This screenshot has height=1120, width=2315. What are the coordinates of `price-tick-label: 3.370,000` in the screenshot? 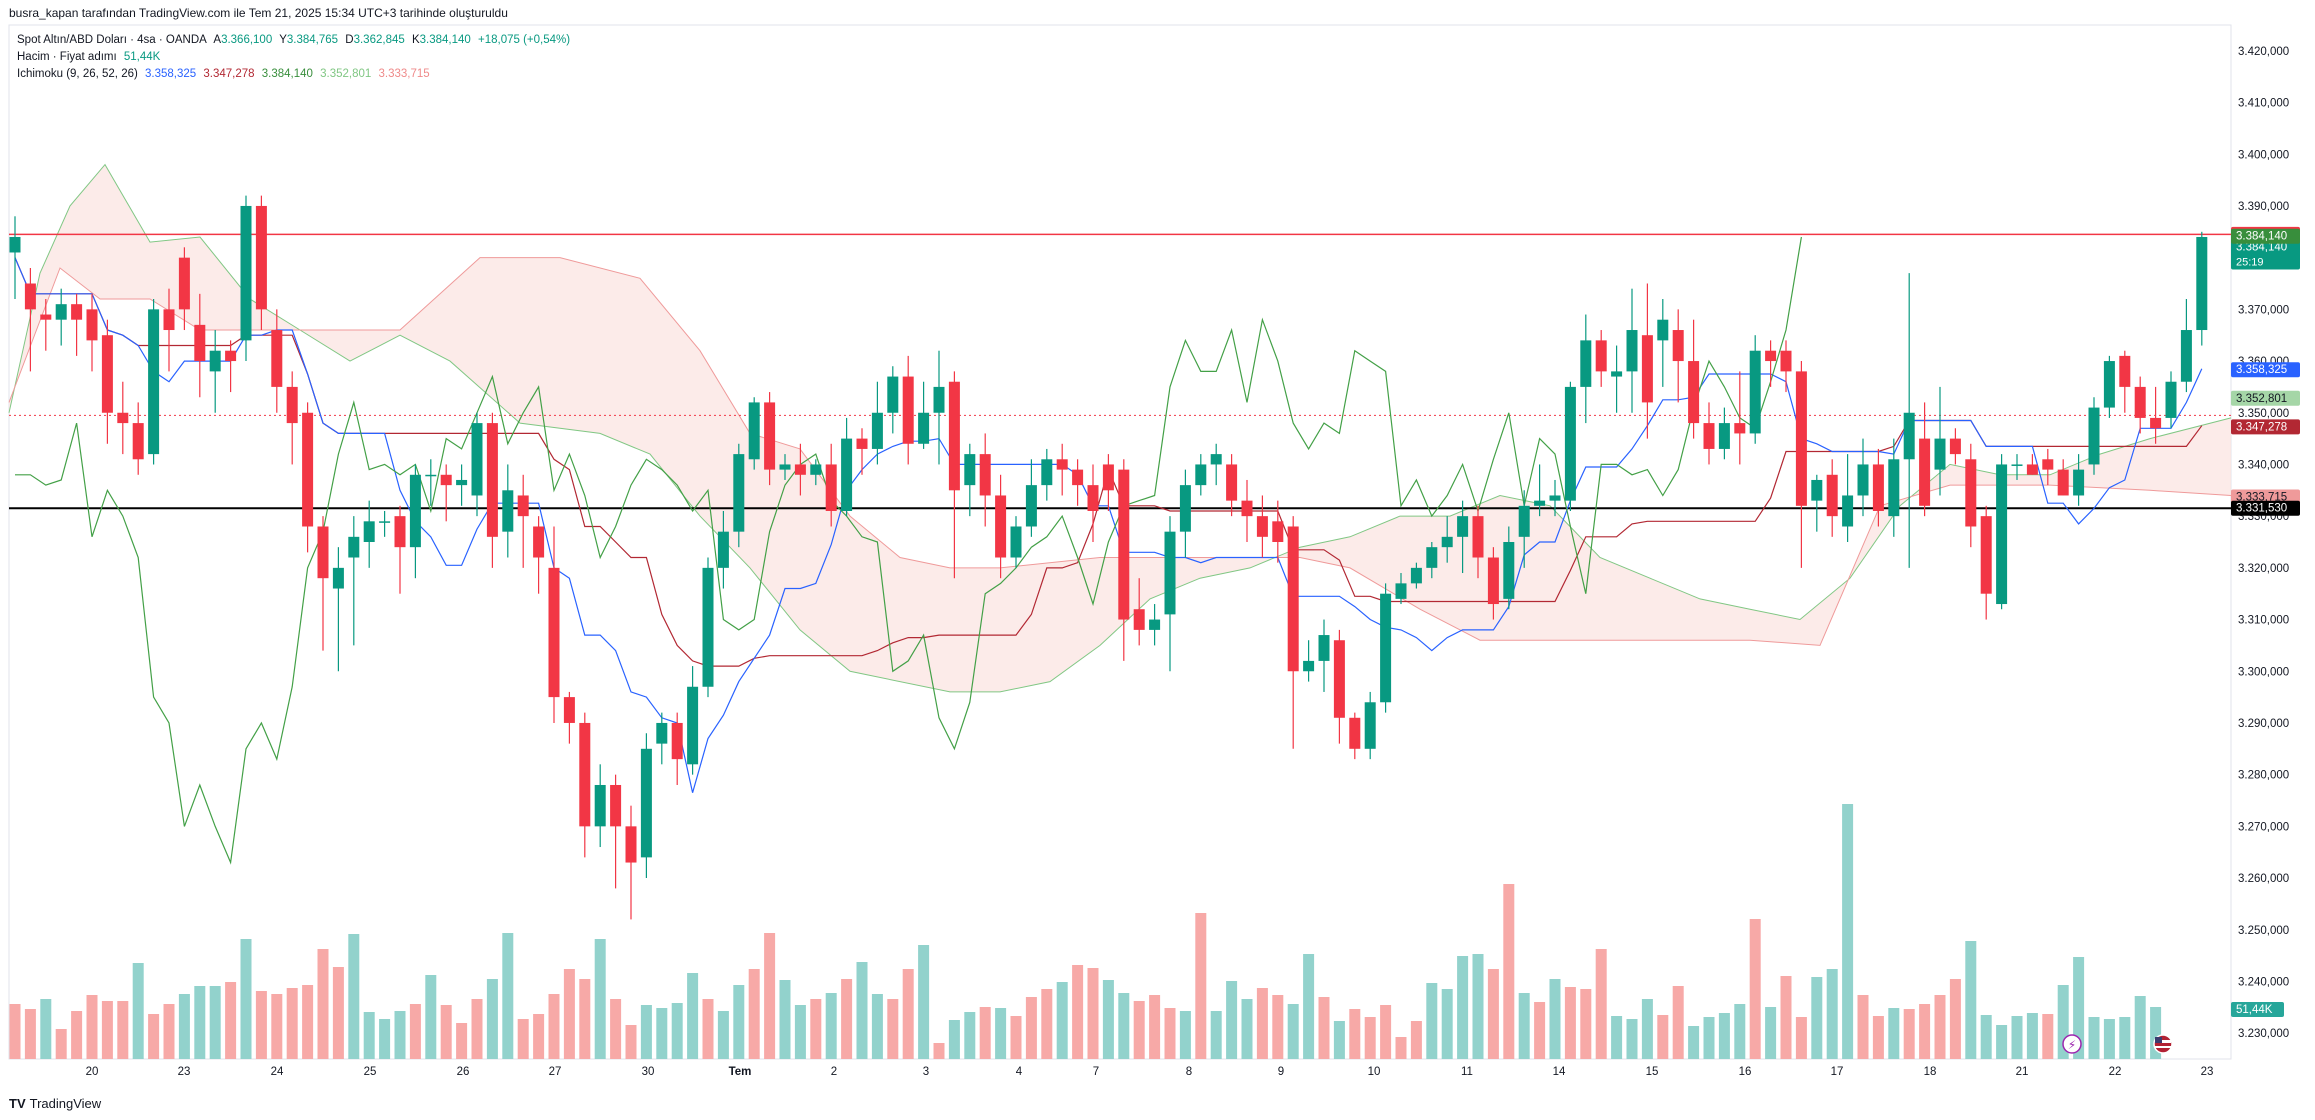 It's located at (2263, 310).